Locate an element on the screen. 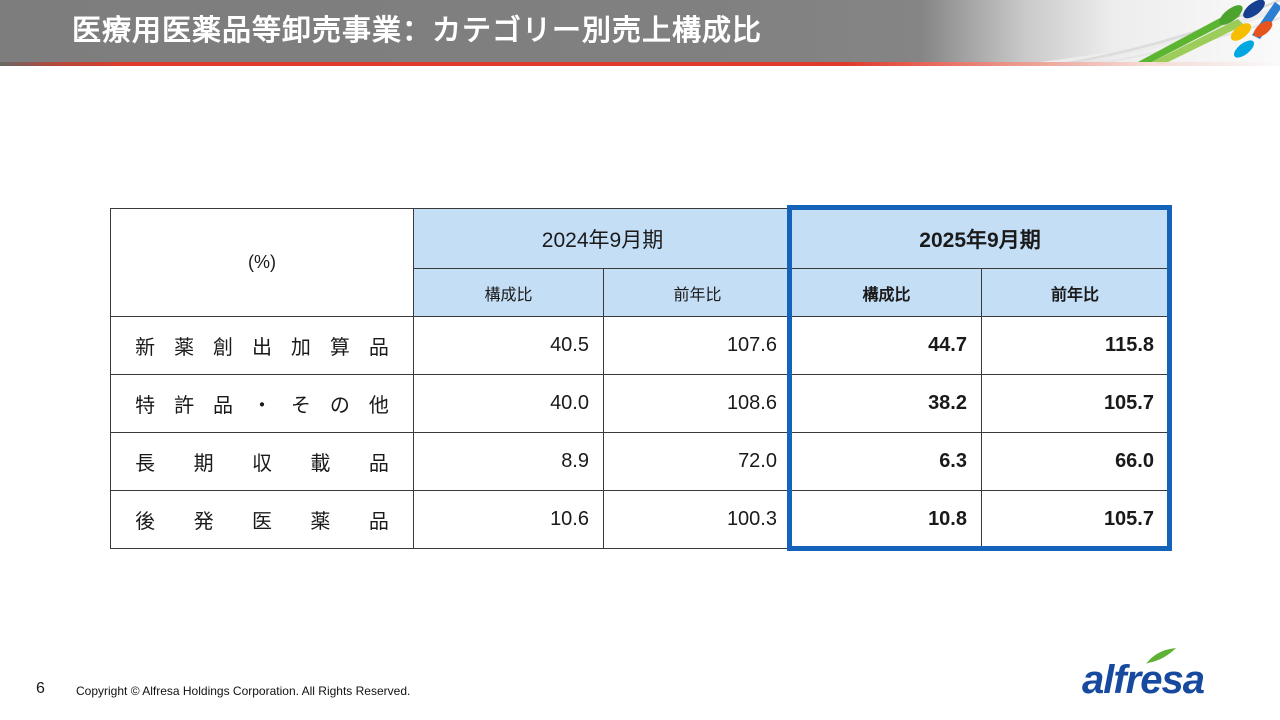 The height and width of the screenshot is (720, 1280). subheader-2025-yoy: 前年比 is located at coordinates (1075, 292).